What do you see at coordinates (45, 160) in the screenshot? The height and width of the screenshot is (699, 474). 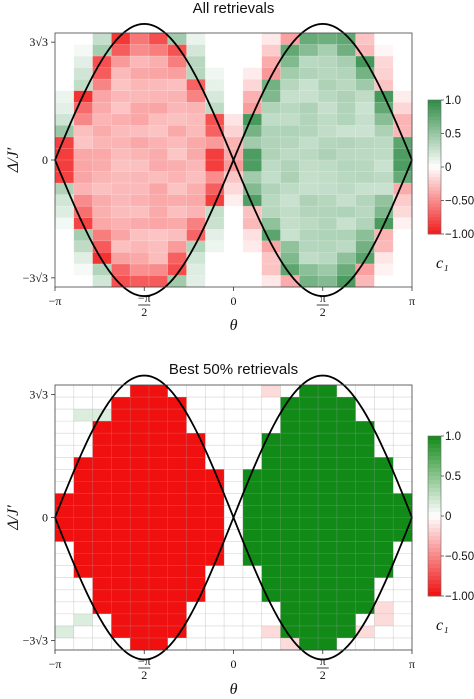 I see `y-tick-label: 0` at bounding box center [45, 160].